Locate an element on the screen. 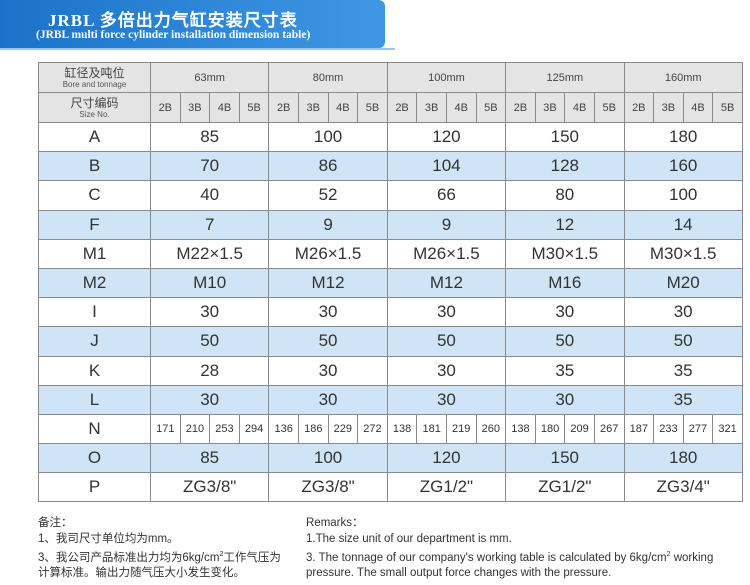 The height and width of the screenshot is (585, 750). cell: ZG3/4" is located at coordinates (683, 487).